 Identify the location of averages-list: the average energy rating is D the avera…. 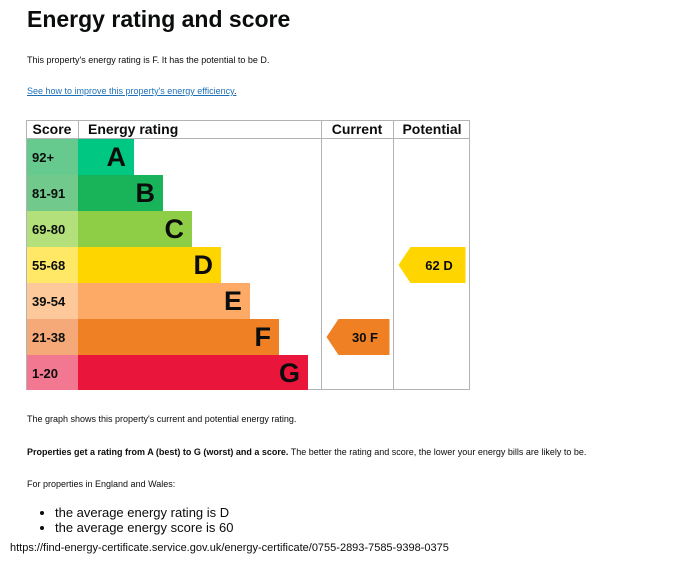
(130, 520).